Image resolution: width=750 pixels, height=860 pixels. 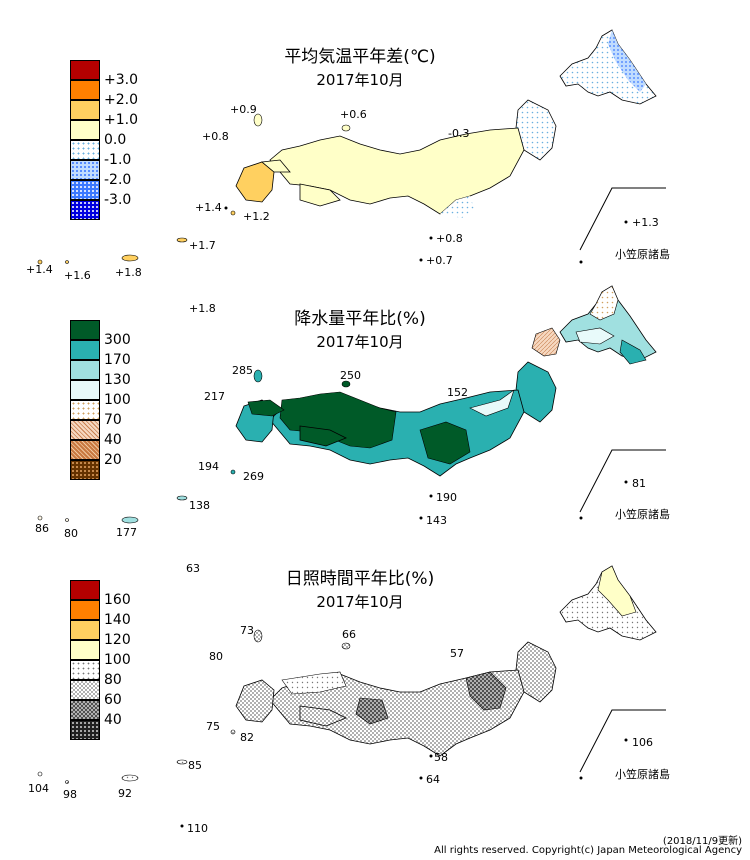 I want to click on legend-label: +1.0, so click(x=121, y=120).